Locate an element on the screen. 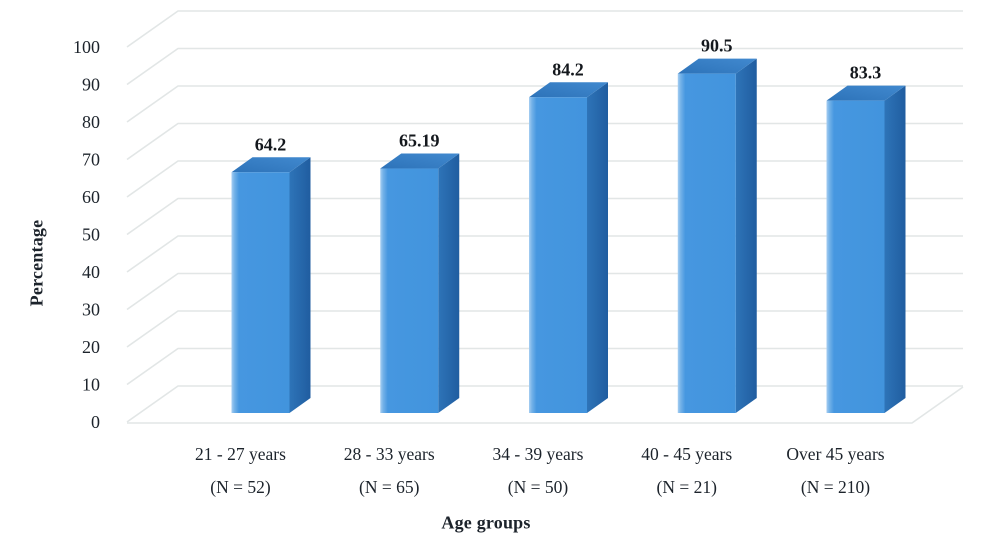 This screenshot has height=542, width=1000. bar-0: 64.2 is located at coordinates (271, 273).